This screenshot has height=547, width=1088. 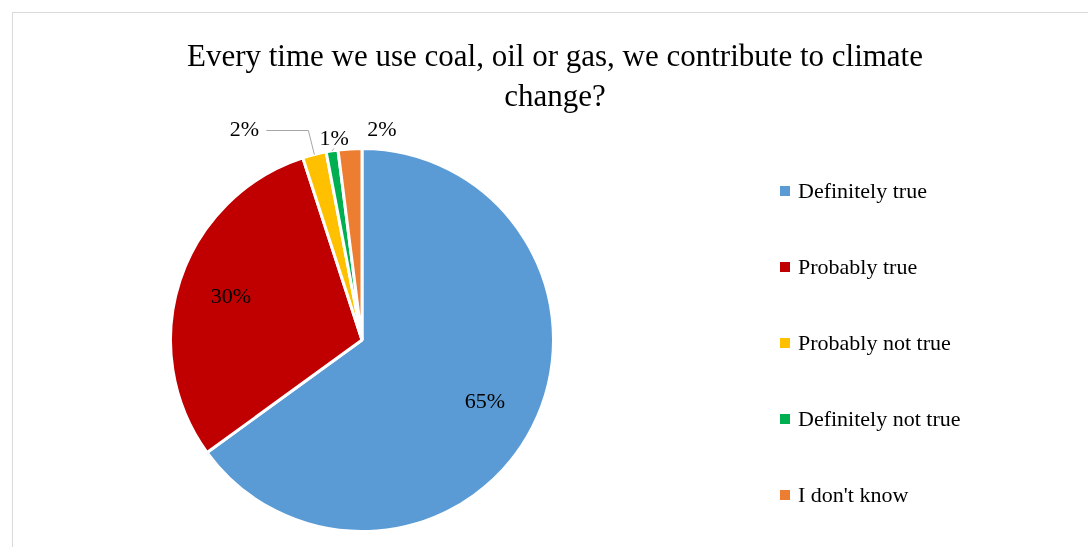 What do you see at coordinates (862, 191) in the screenshot?
I see `legend-label: Definitely true` at bounding box center [862, 191].